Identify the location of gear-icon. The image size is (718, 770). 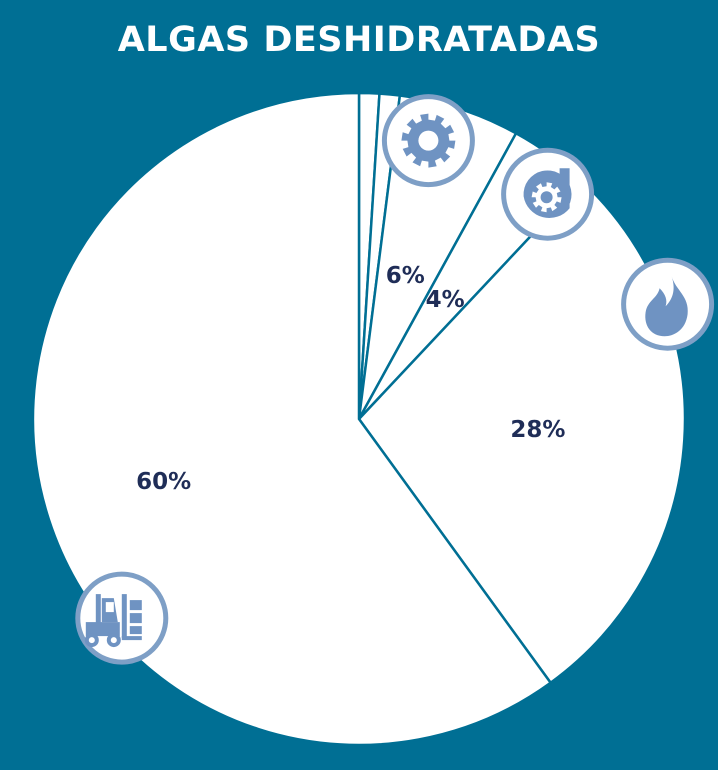
(428, 141).